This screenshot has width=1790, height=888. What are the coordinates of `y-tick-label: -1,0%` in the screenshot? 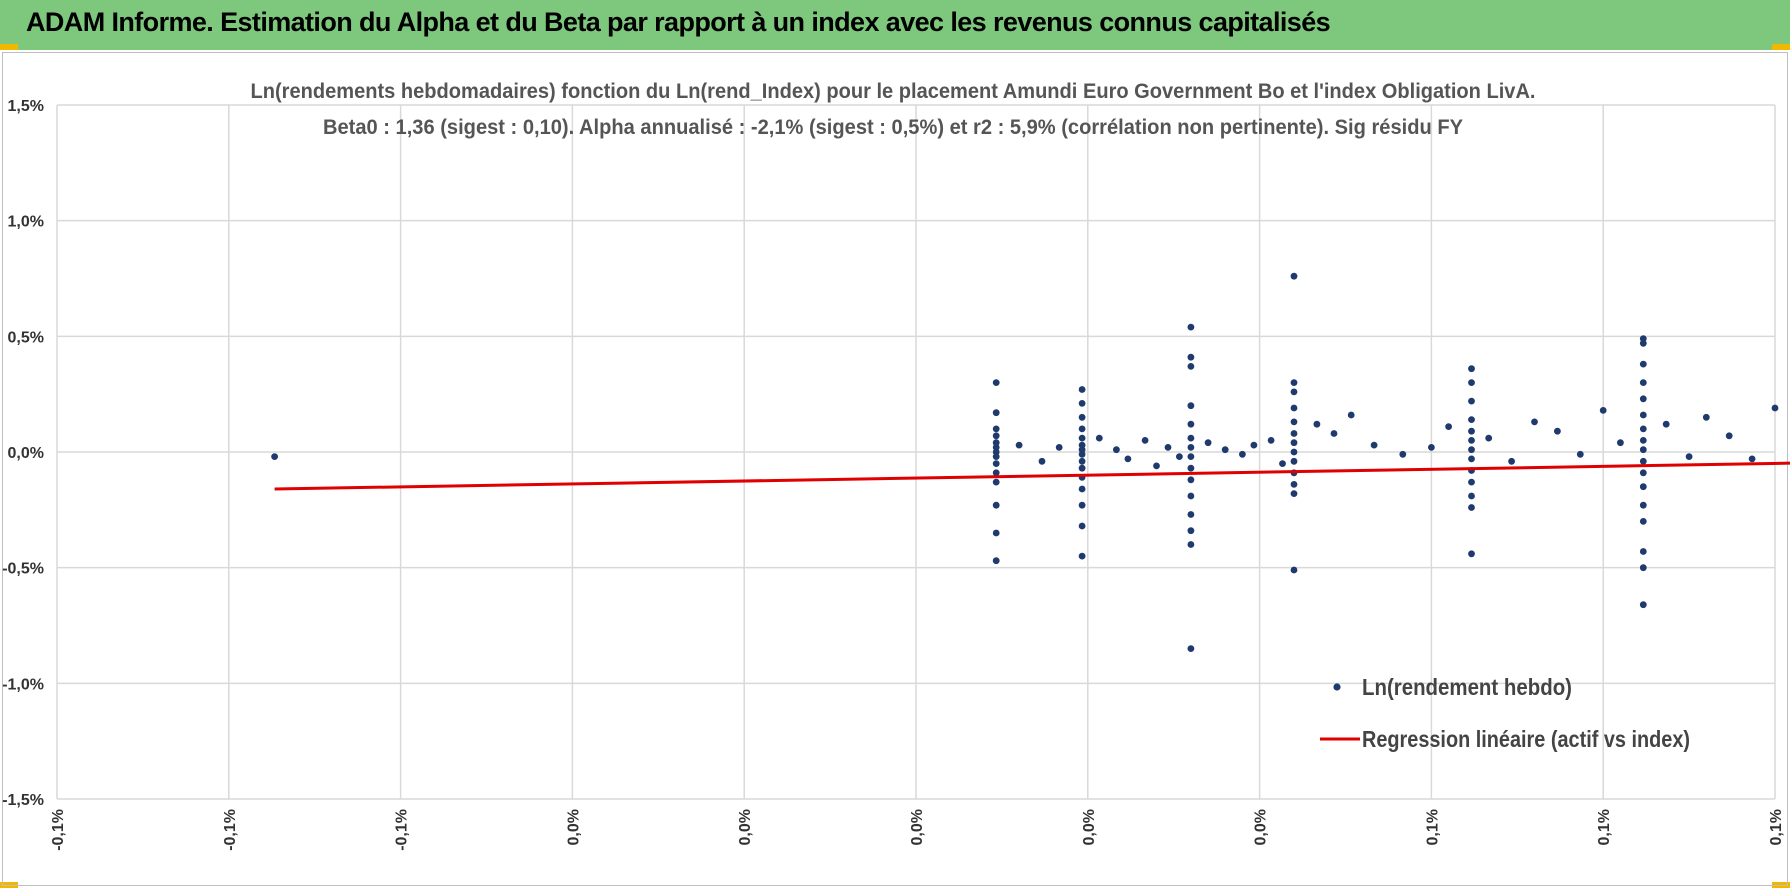 It's located at (23, 684).